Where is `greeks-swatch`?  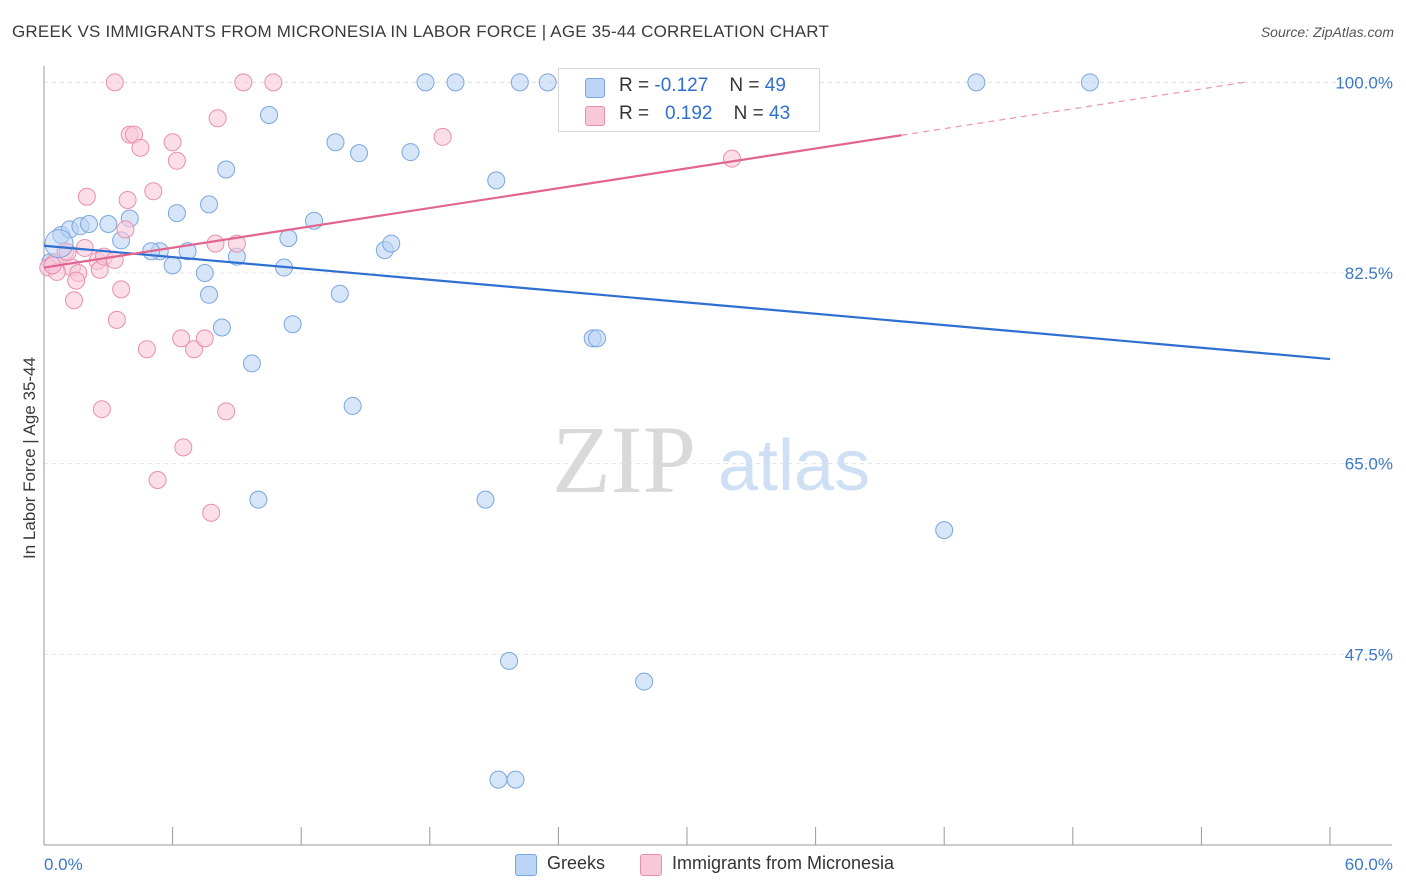 greeks-swatch is located at coordinates (595, 88).